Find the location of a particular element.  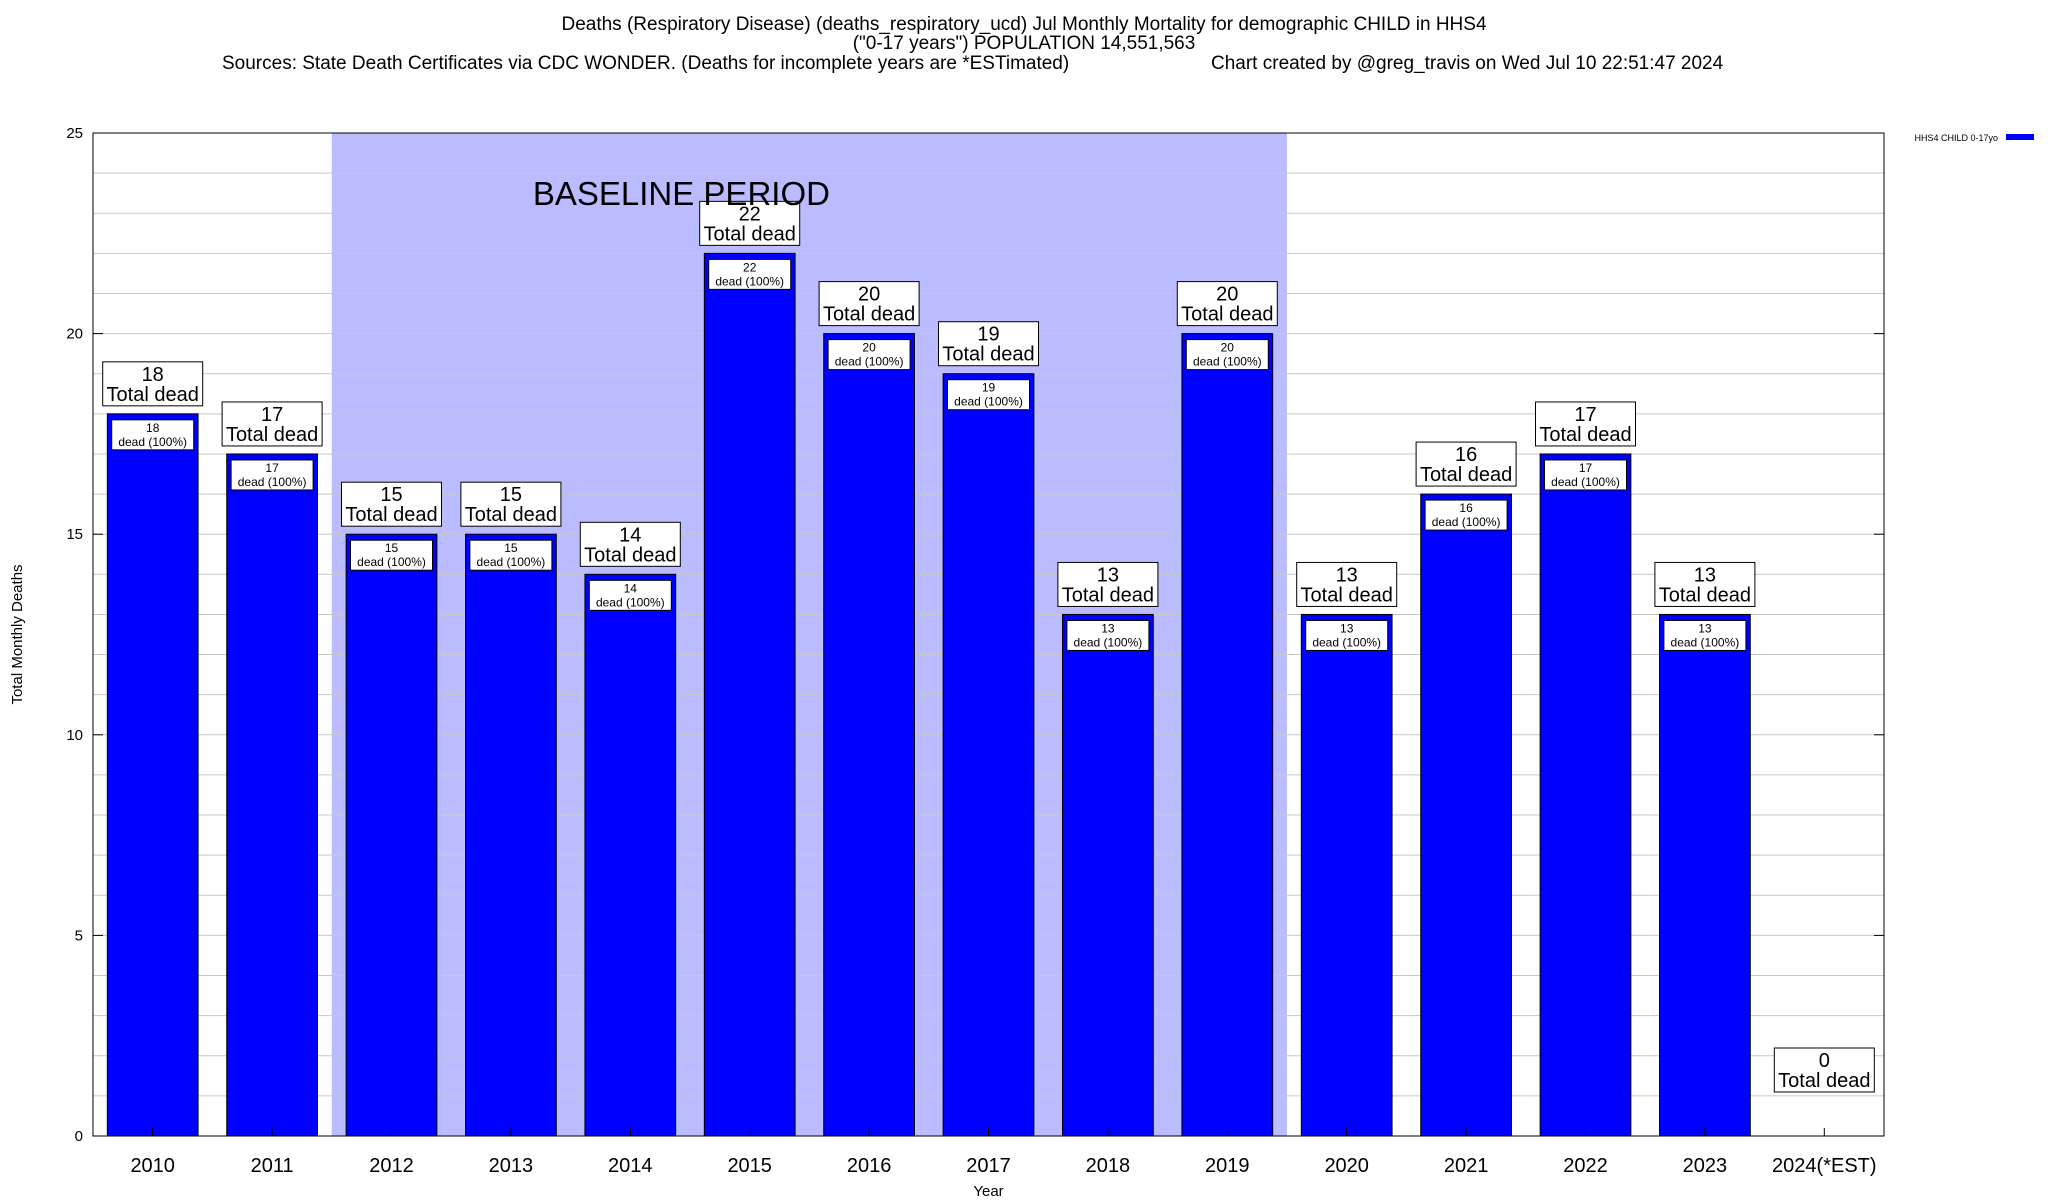

top-label-count: 16 is located at coordinates (1466, 455).